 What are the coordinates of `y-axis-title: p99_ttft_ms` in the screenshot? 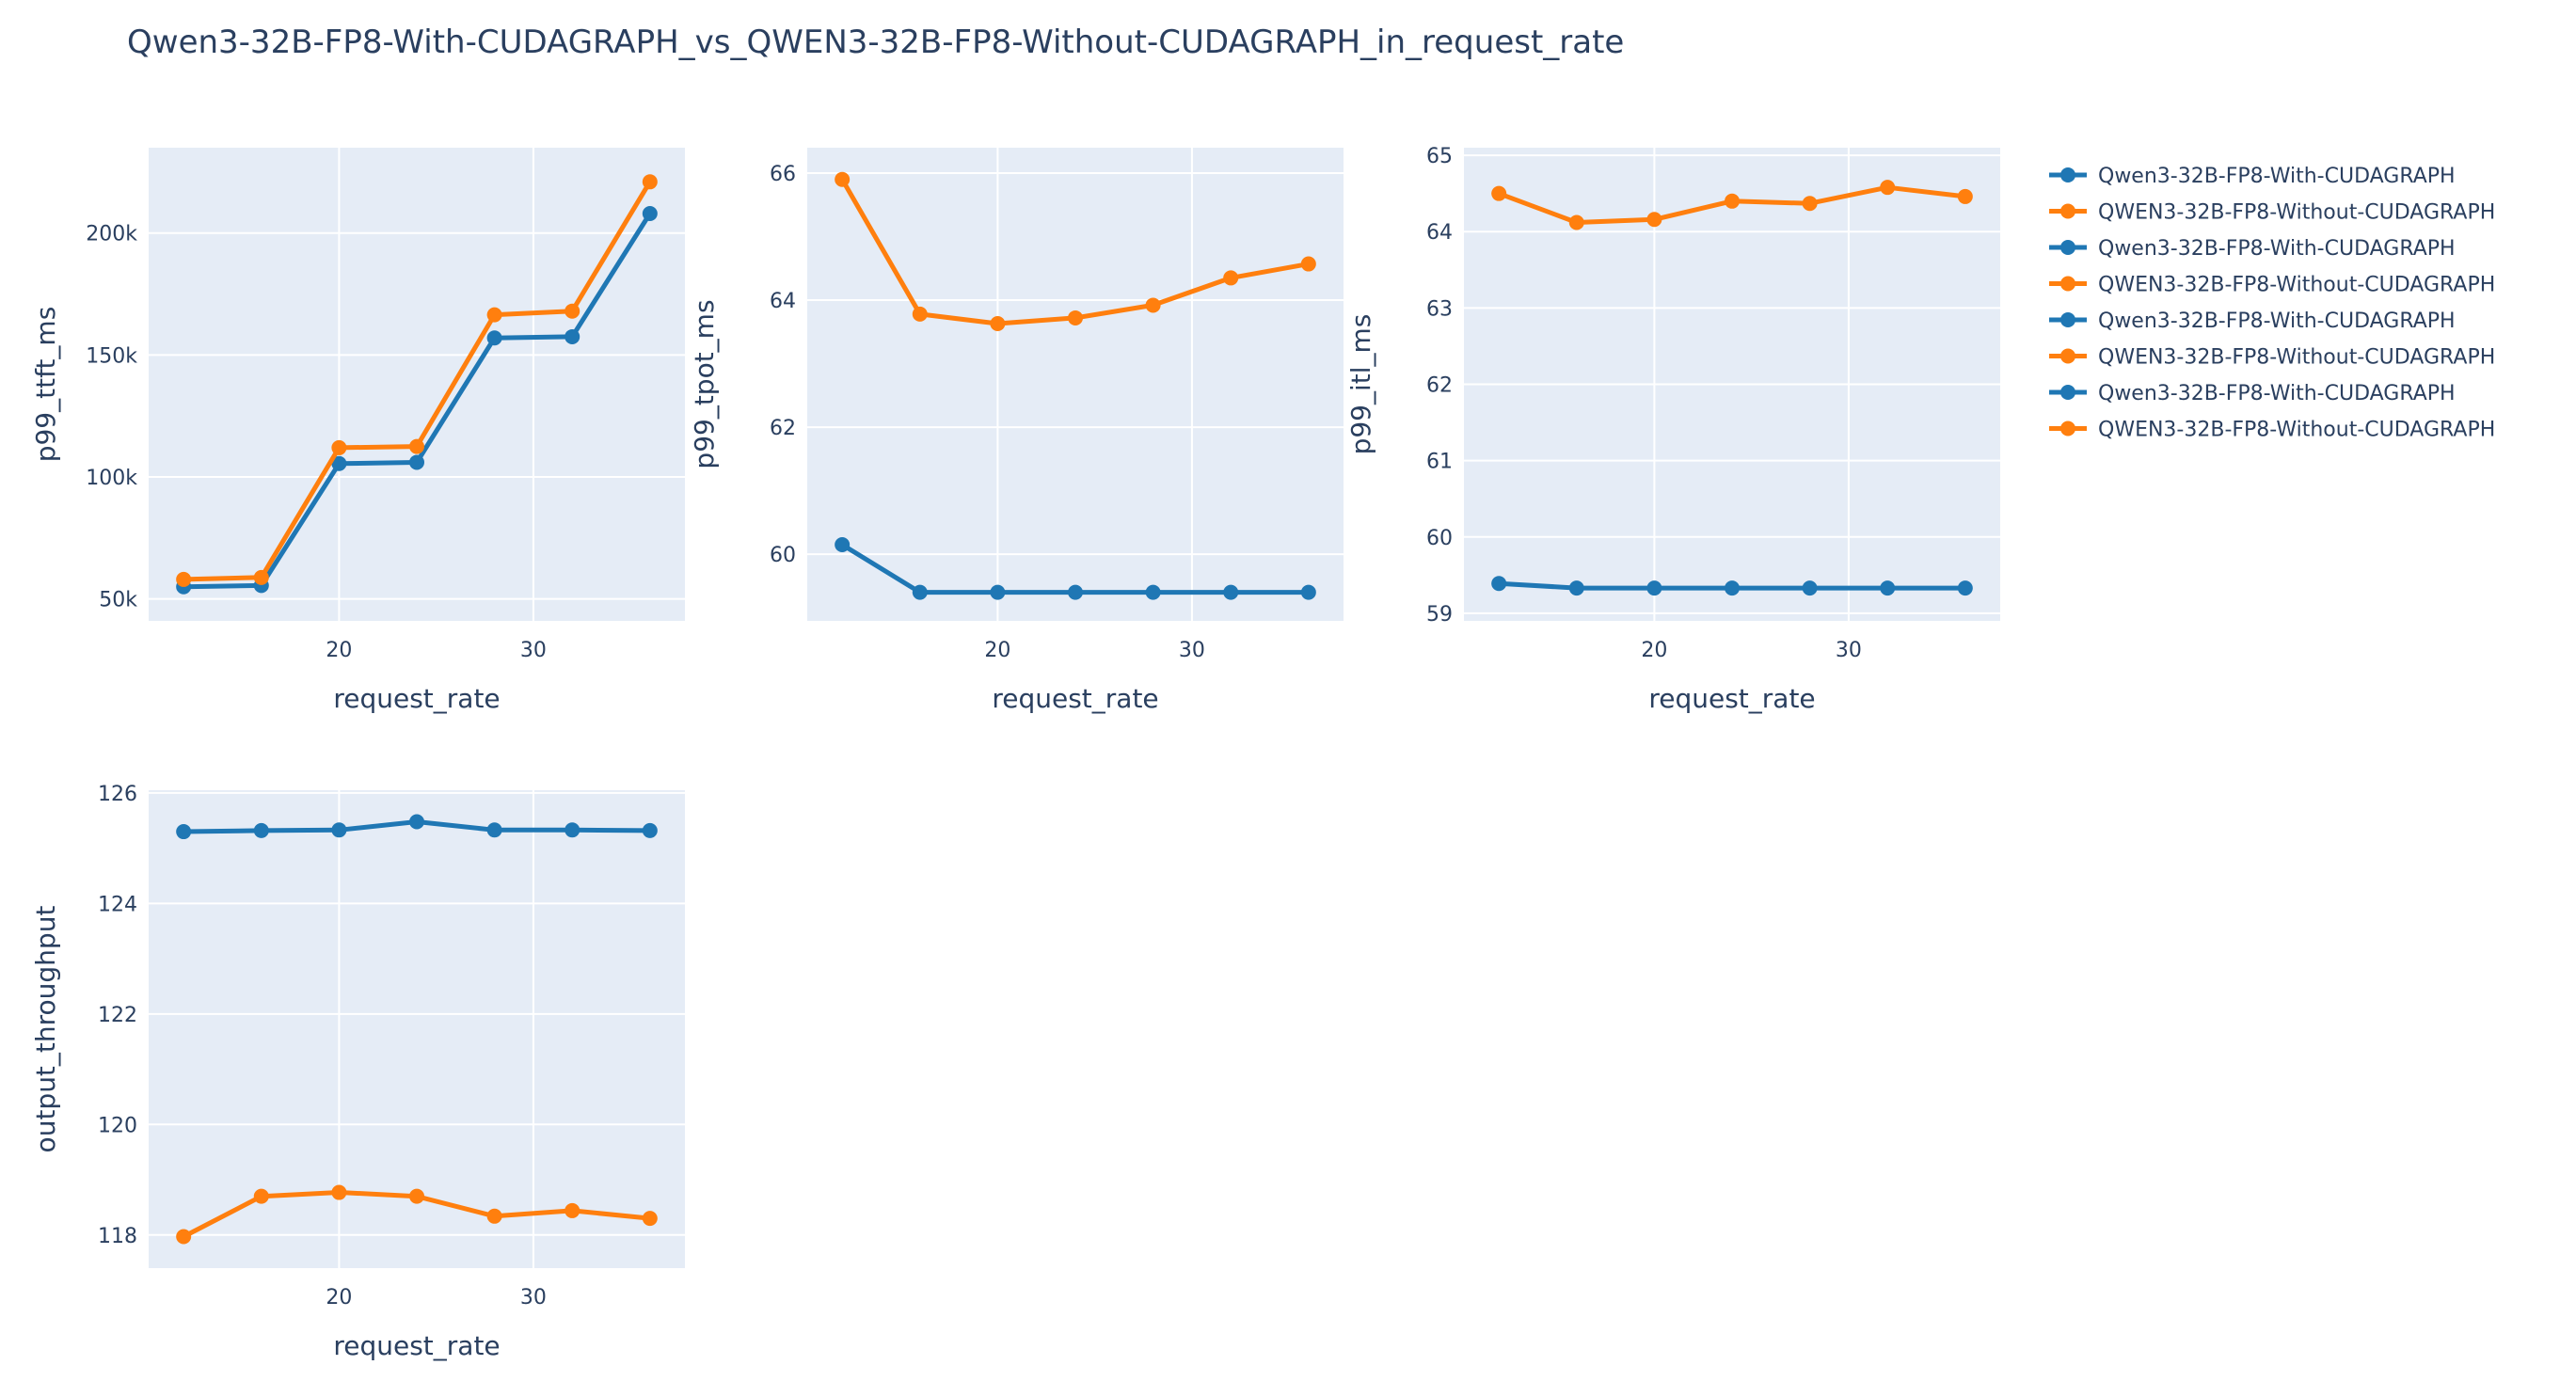 It's located at (45, 385).